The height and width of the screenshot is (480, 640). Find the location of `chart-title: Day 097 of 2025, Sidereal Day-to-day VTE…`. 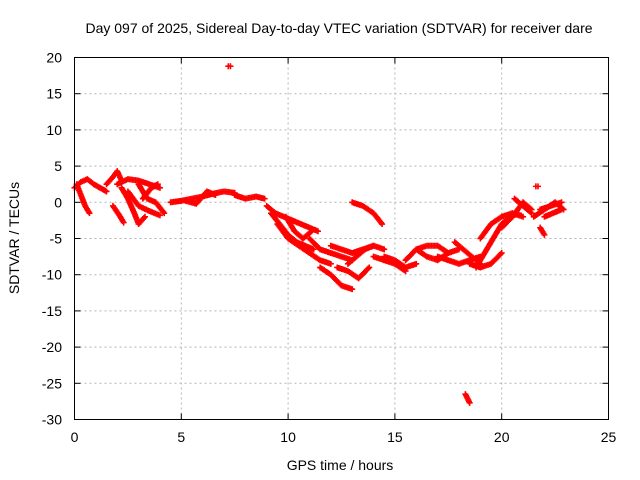

chart-title: Day 097 of 2025, Sidereal Day-to-day VTE… is located at coordinates (338, 28).